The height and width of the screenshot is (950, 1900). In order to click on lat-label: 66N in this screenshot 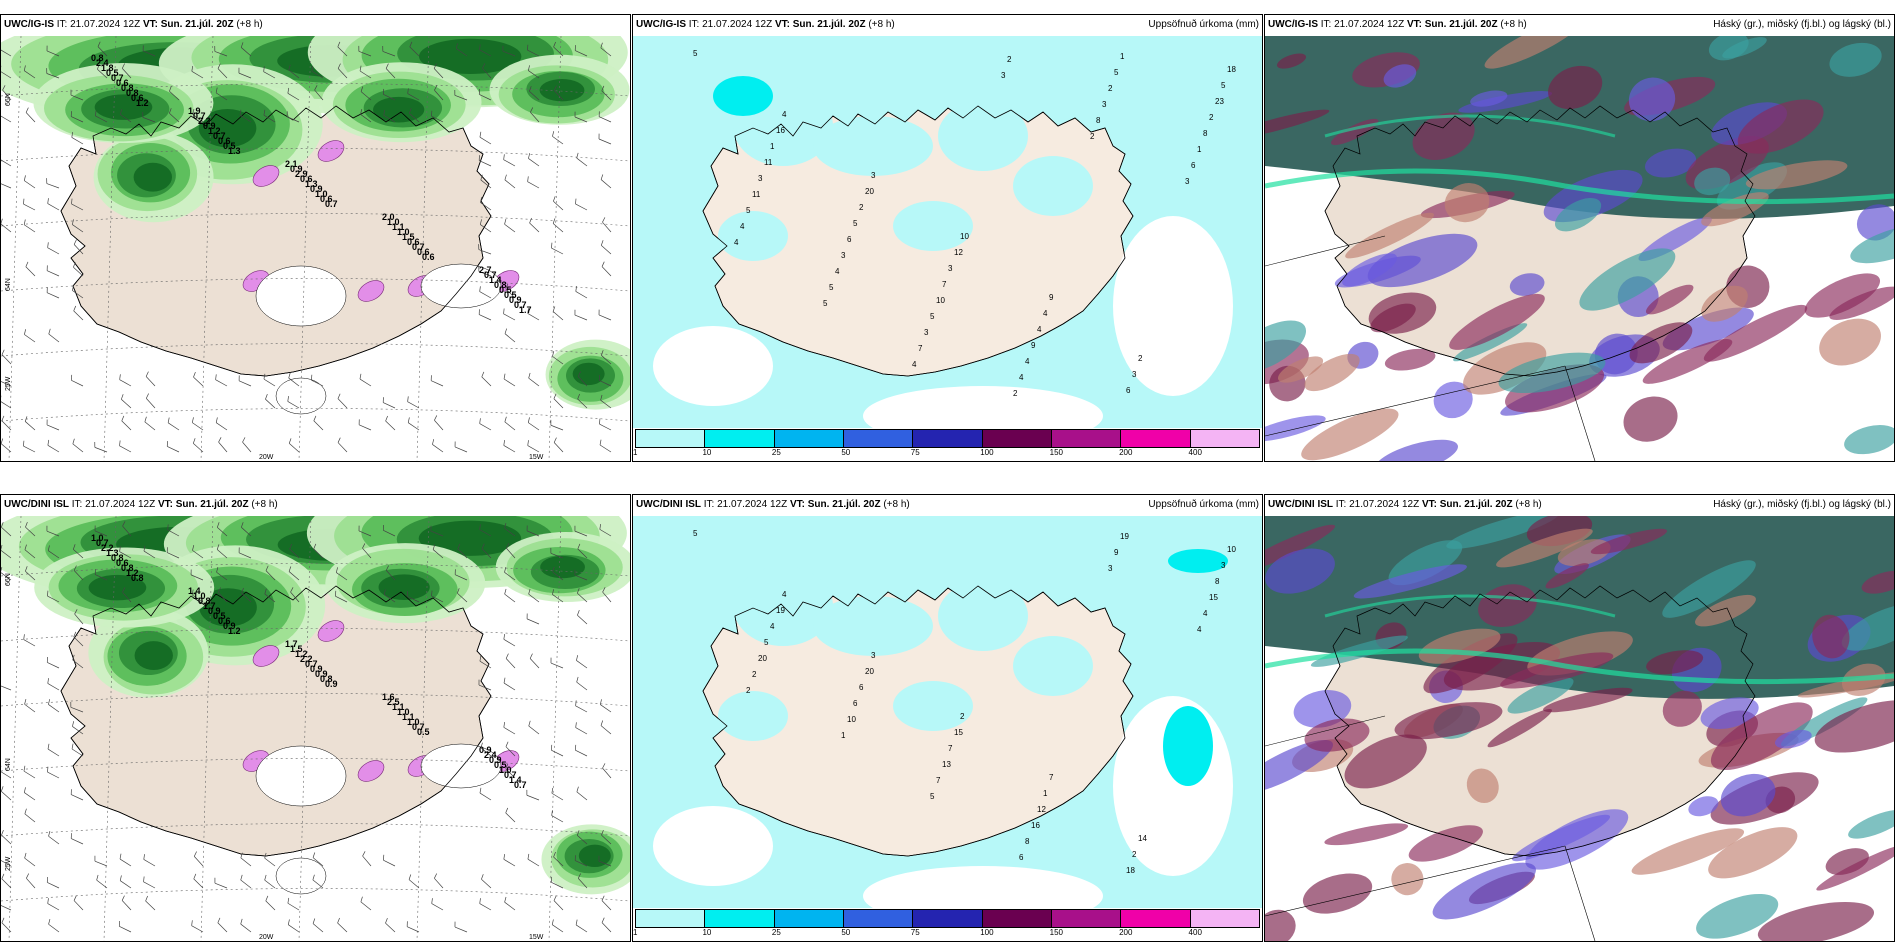, I will do `click(8, 99)`.